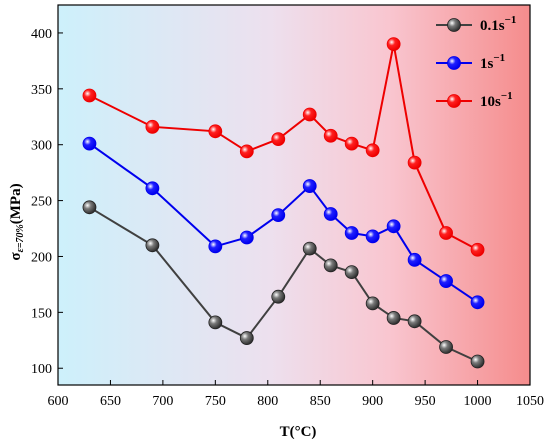 Image resolution: width=550 pixels, height=441 pixels. I want to click on x-axis-ticks: 600 650 700 750 800 850 900 950 1000 1050, so click(296, 394).